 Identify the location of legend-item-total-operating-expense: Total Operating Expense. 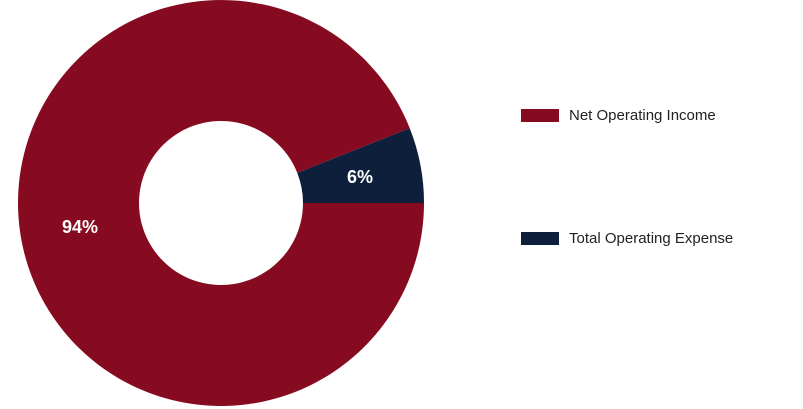
(627, 238).